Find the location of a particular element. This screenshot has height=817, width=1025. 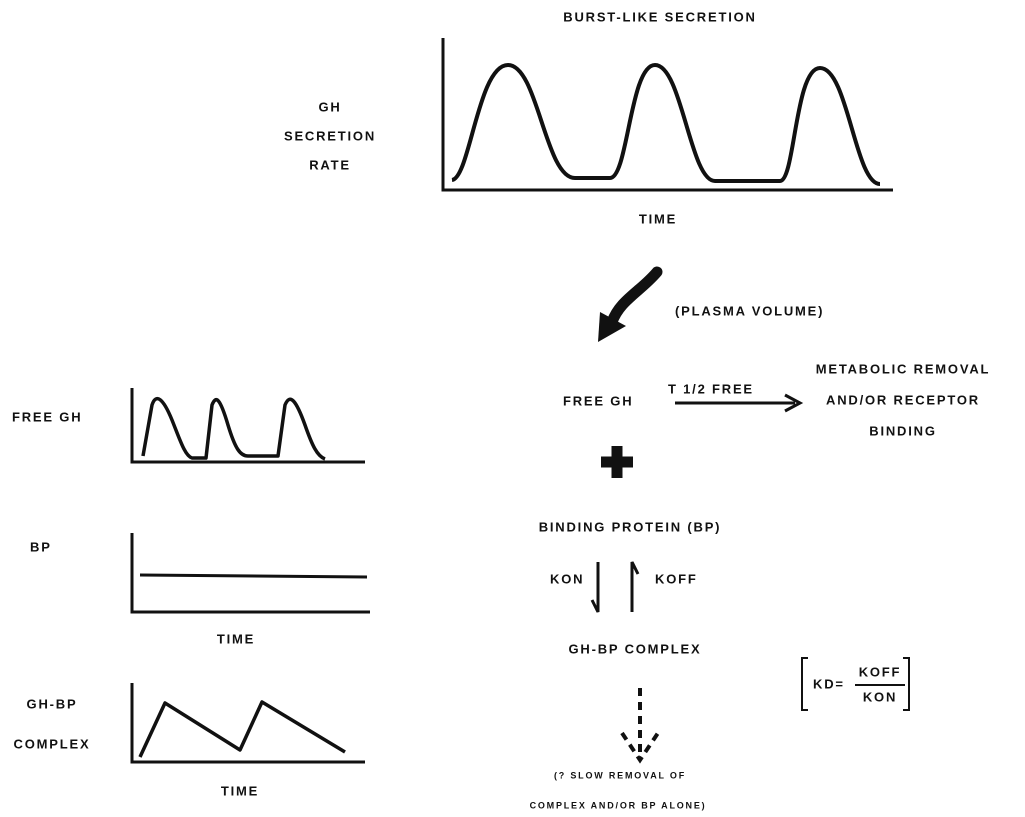

removal-label: METABOLIC REMOVAL is located at coordinates (903, 368).